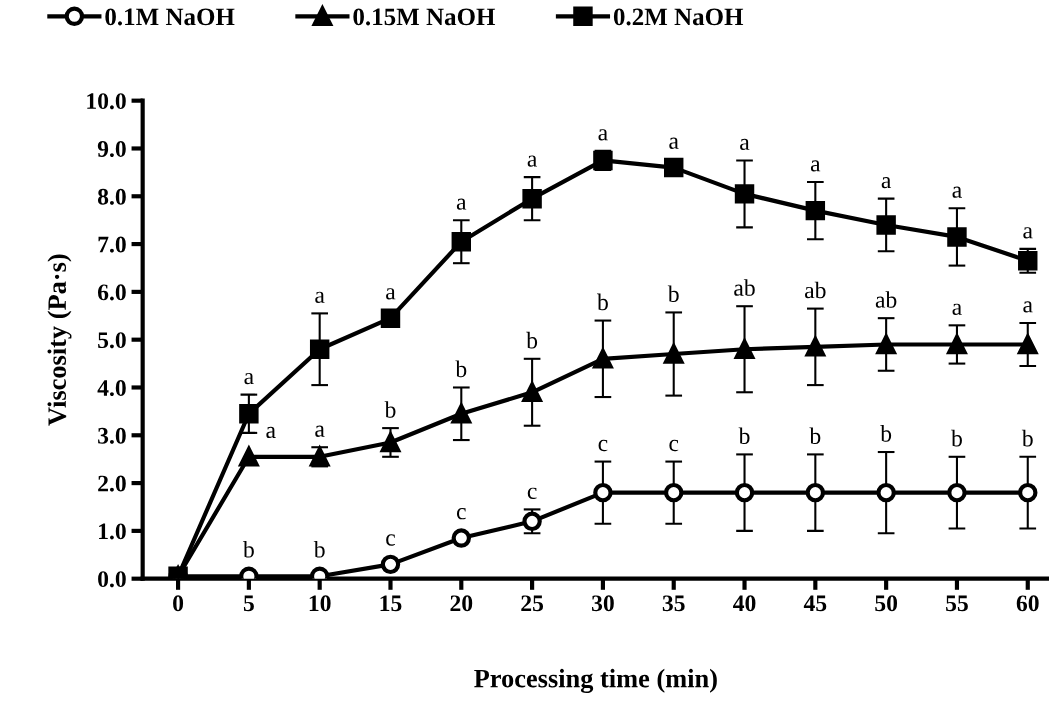 The image size is (1049, 704). I want to click on x-tick-label: 10, so click(320, 603).